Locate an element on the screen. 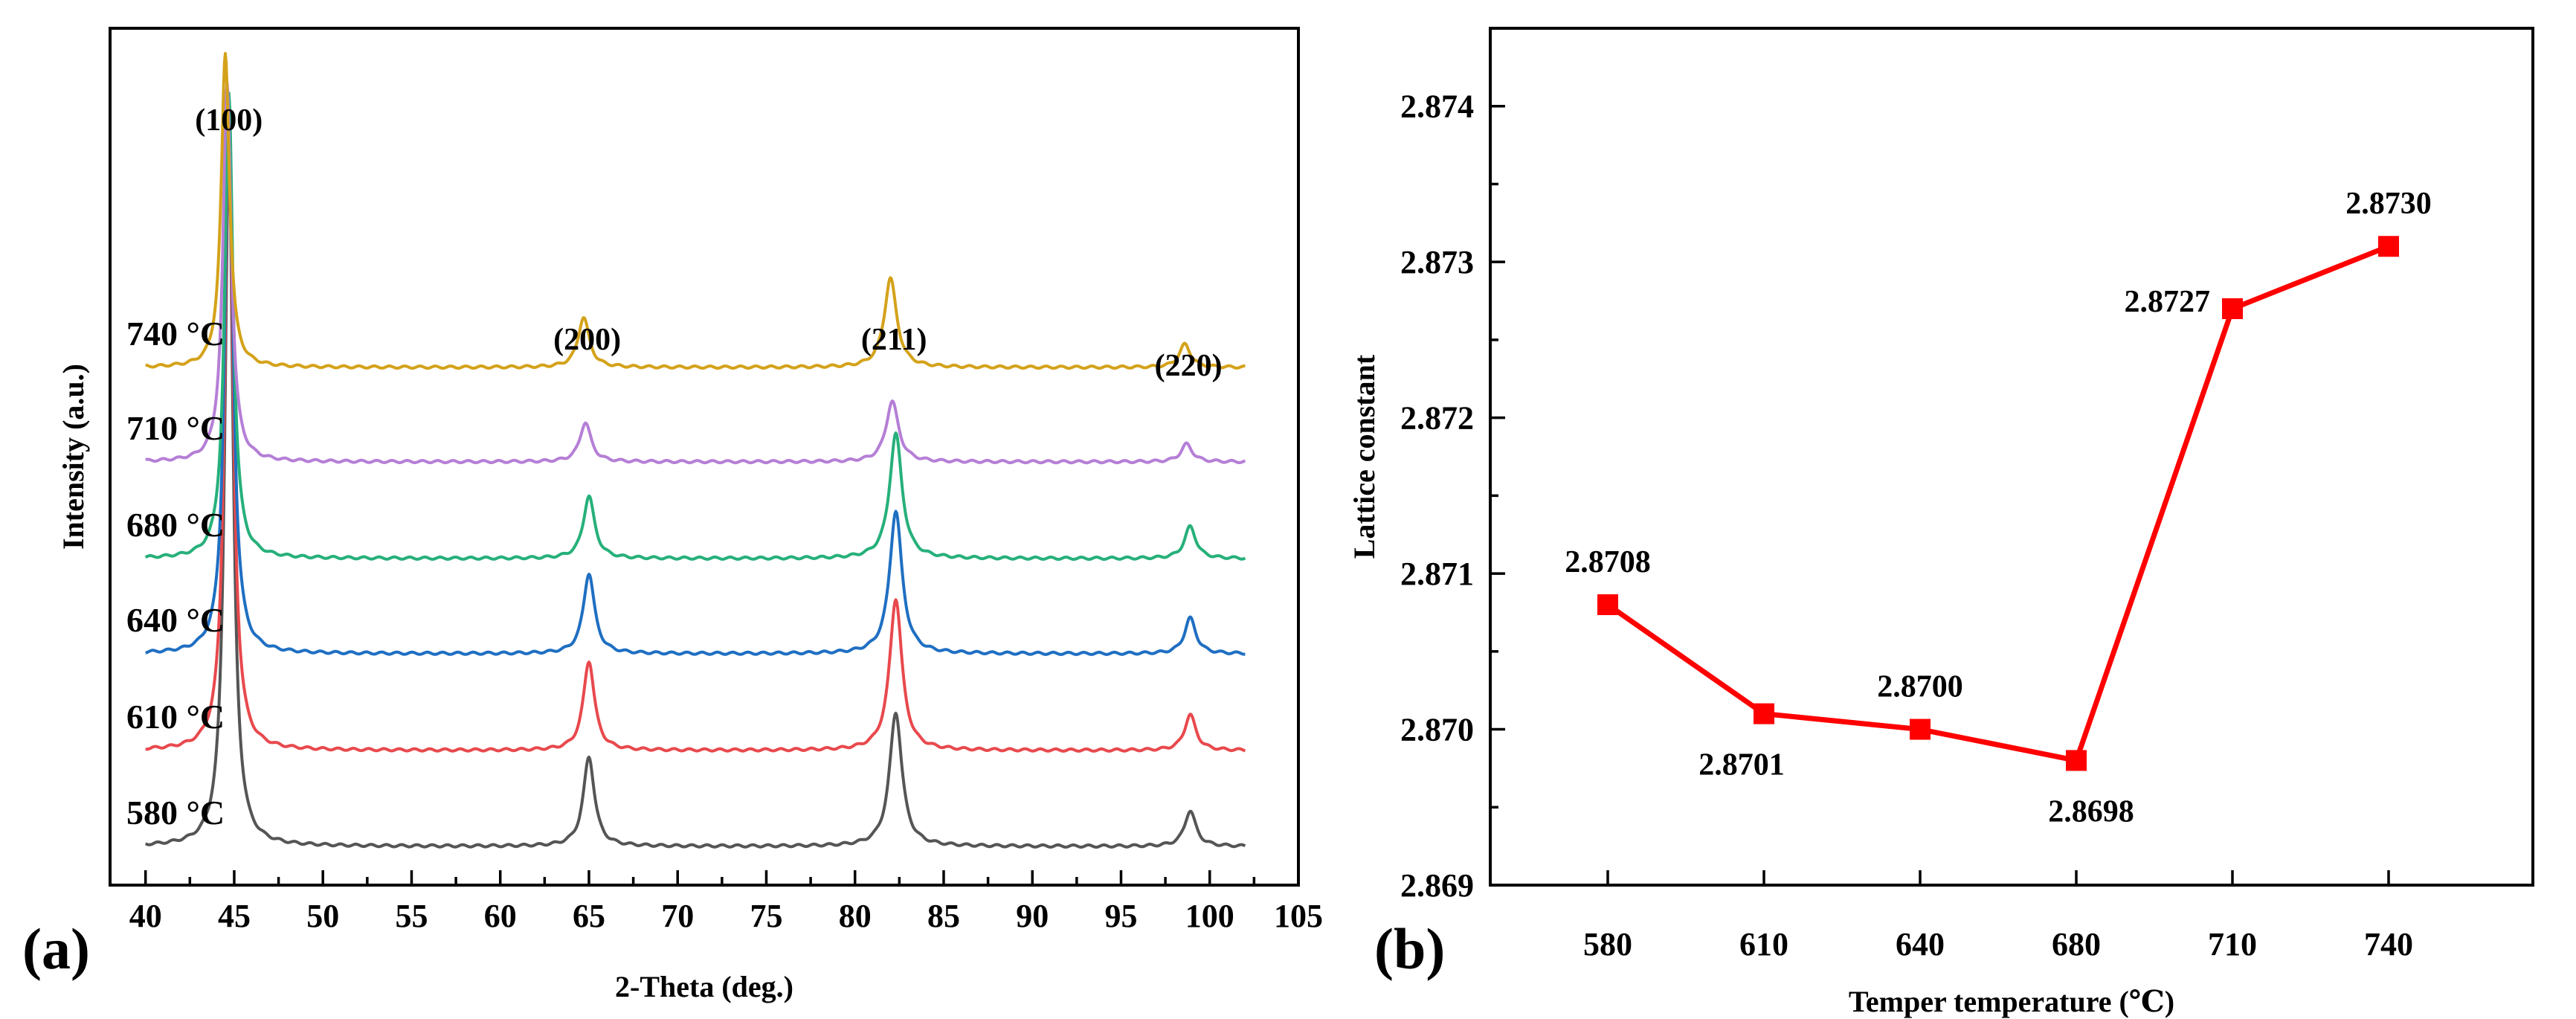 The image size is (2576, 1019). panel-b-y-tick-label: 2.873 is located at coordinates (1437, 262).